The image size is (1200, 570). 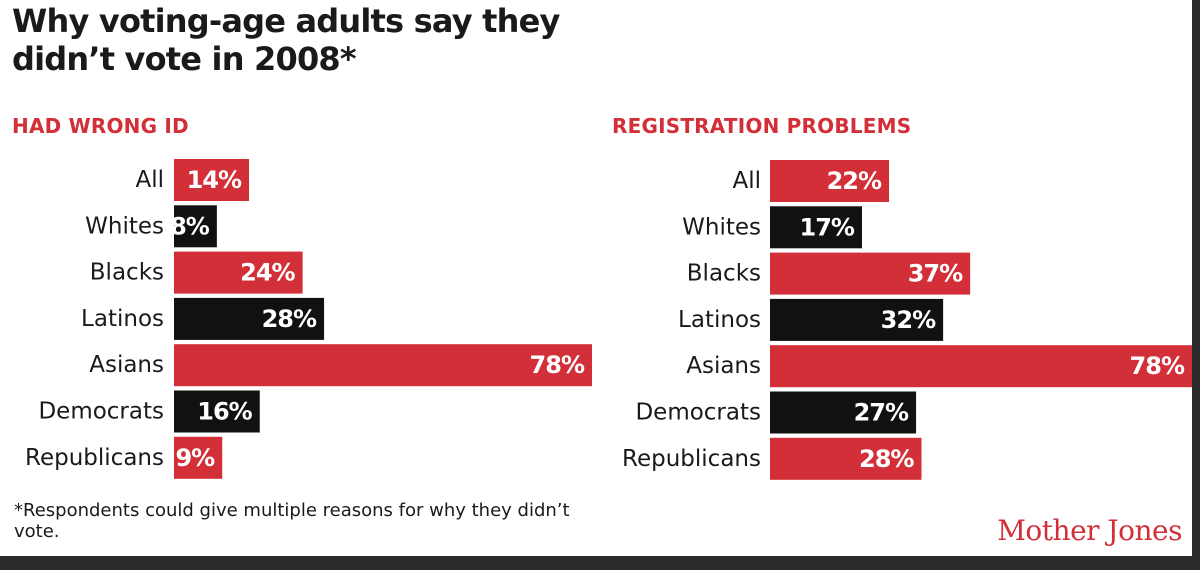 What do you see at coordinates (122, 319) in the screenshot?
I see `wrong-id-label-latinos: Latinos` at bounding box center [122, 319].